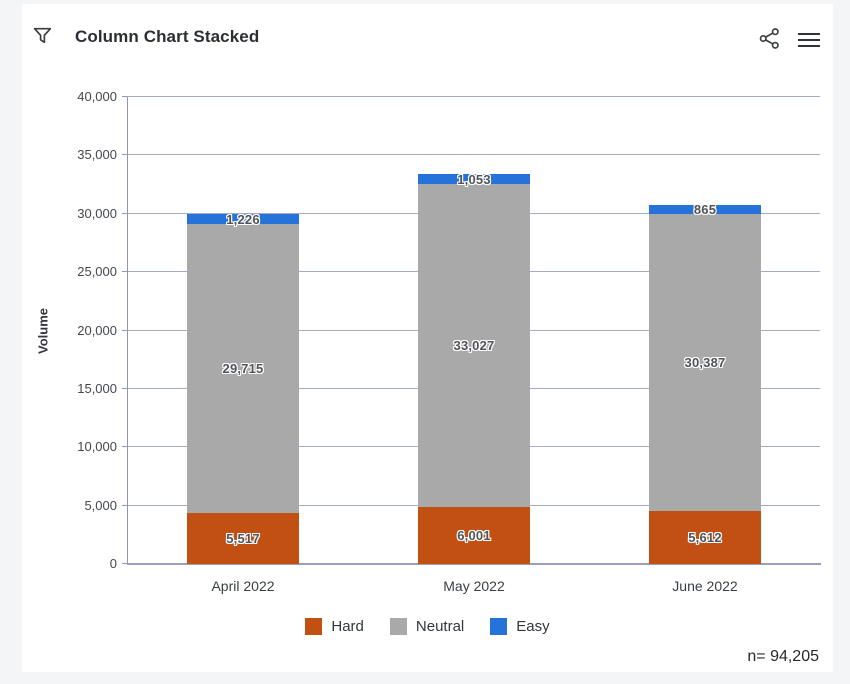 Image resolution: width=850 pixels, height=684 pixels. I want to click on bar-segment-easy: 865, so click(705, 209).